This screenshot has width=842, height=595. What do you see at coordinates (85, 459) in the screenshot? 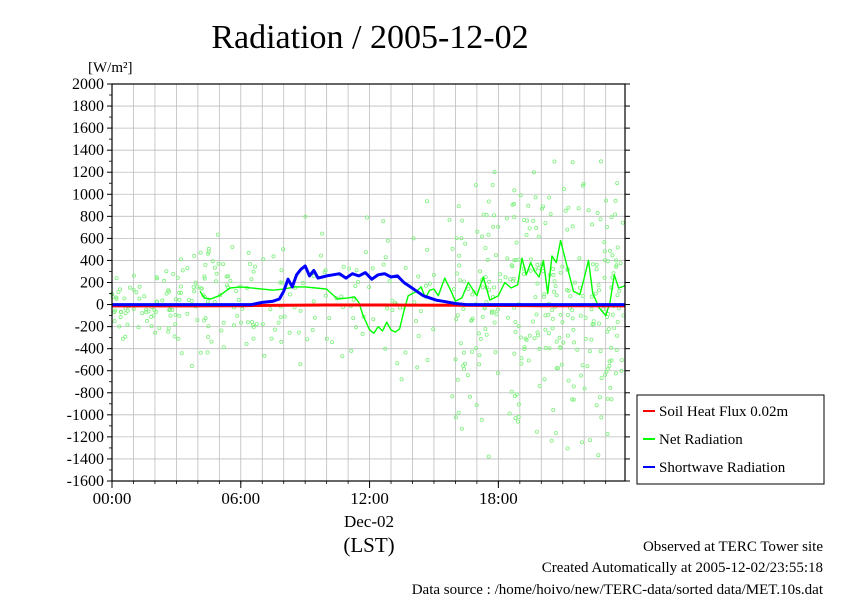
I see `y-tick-label: -1400` at bounding box center [85, 459].